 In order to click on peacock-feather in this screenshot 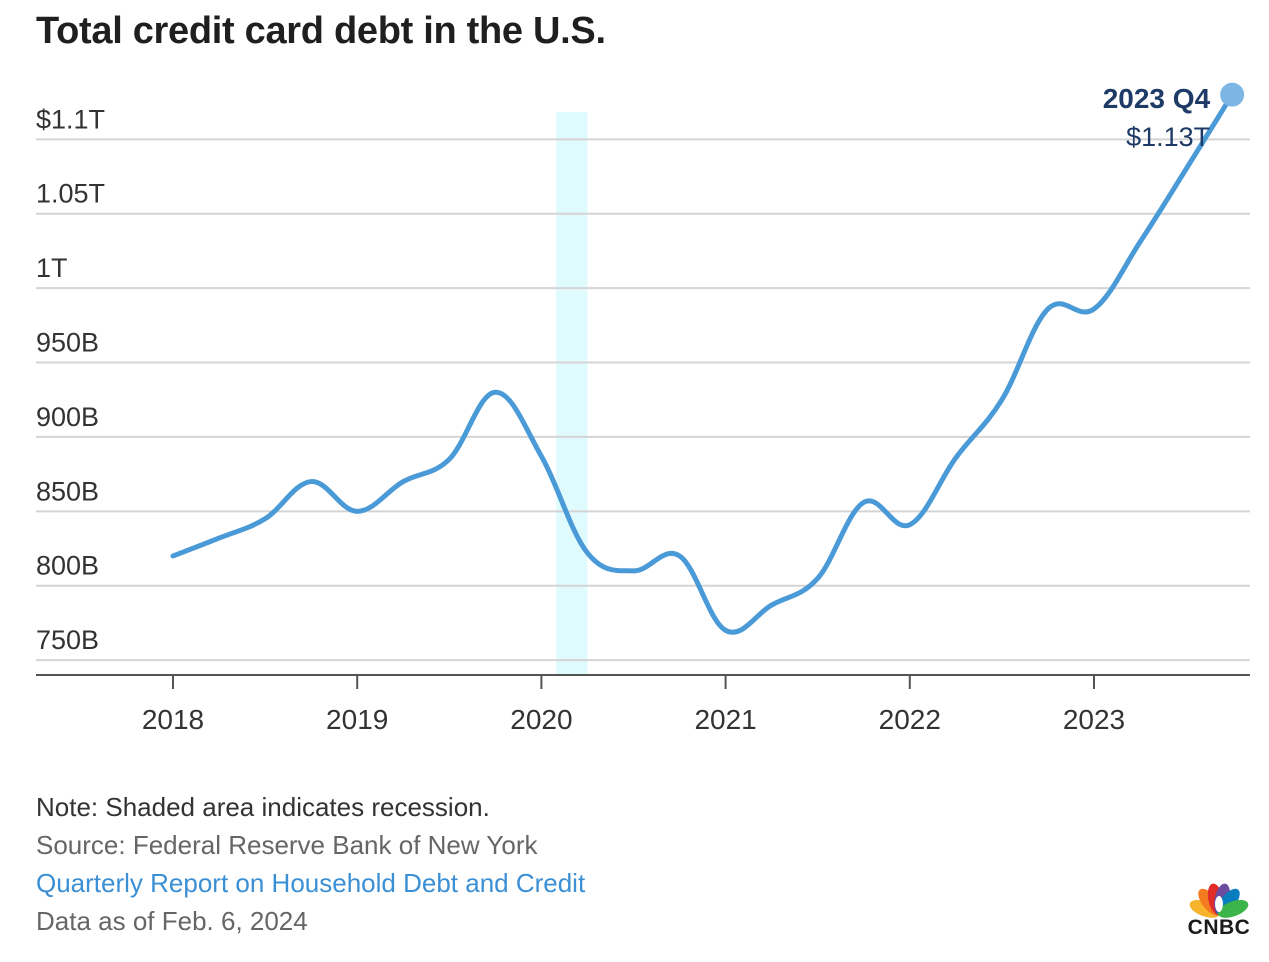, I will do `click(1233, 908)`.